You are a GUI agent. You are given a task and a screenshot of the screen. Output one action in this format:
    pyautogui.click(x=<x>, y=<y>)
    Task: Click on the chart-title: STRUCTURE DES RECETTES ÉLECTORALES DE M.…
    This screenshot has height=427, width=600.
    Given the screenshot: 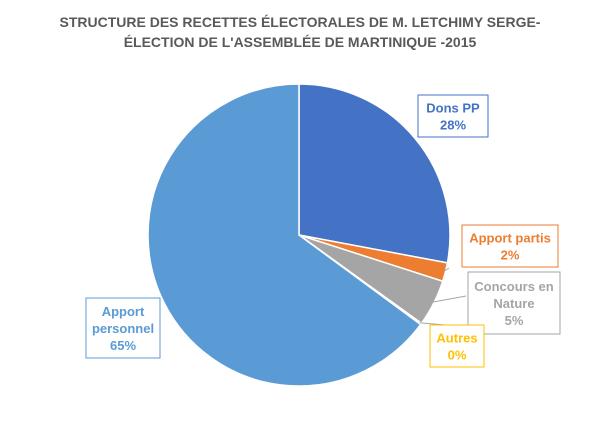 What is the action you would take?
    pyautogui.click(x=300, y=32)
    